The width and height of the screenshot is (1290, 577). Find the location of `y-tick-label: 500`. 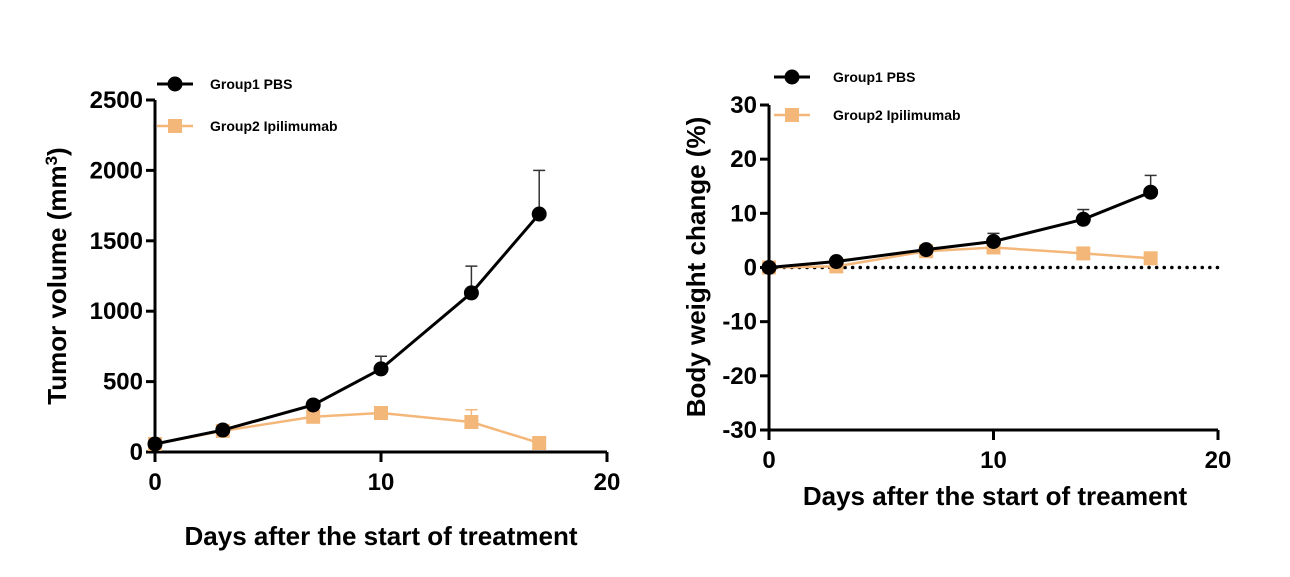

y-tick-label: 500 is located at coordinates (123, 382).